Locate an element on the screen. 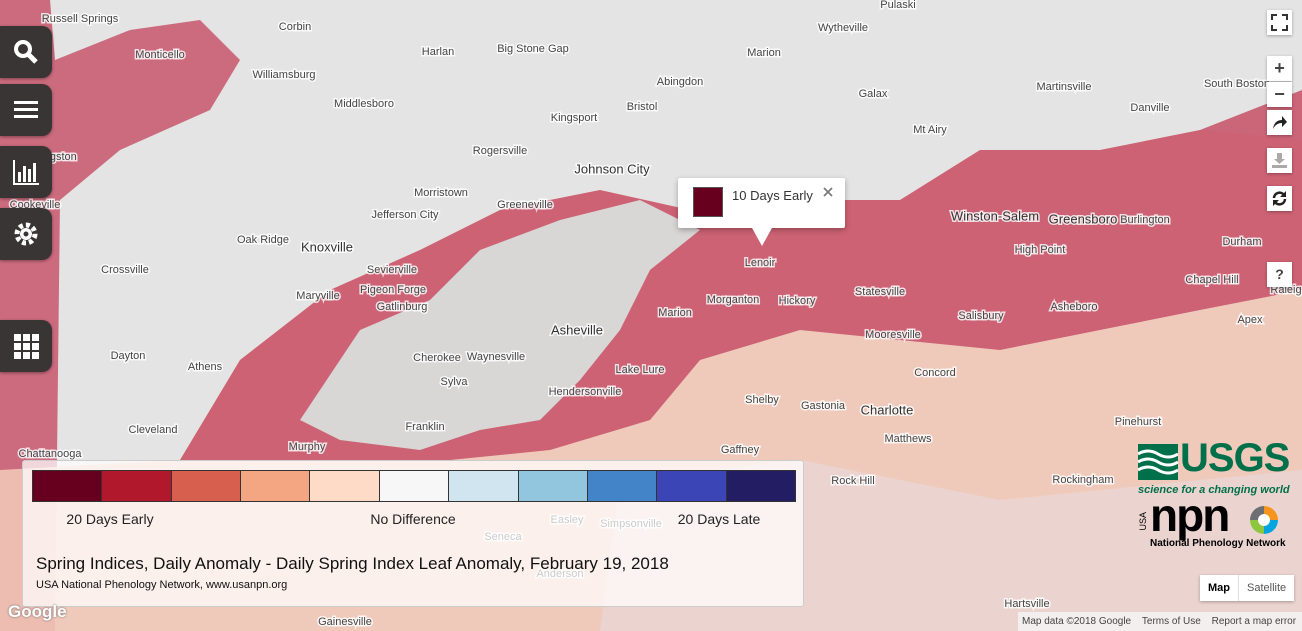 Image resolution: width=1302 pixels, height=631 pixels. npn-prefix: USA is located at coordinates (1143, 521).